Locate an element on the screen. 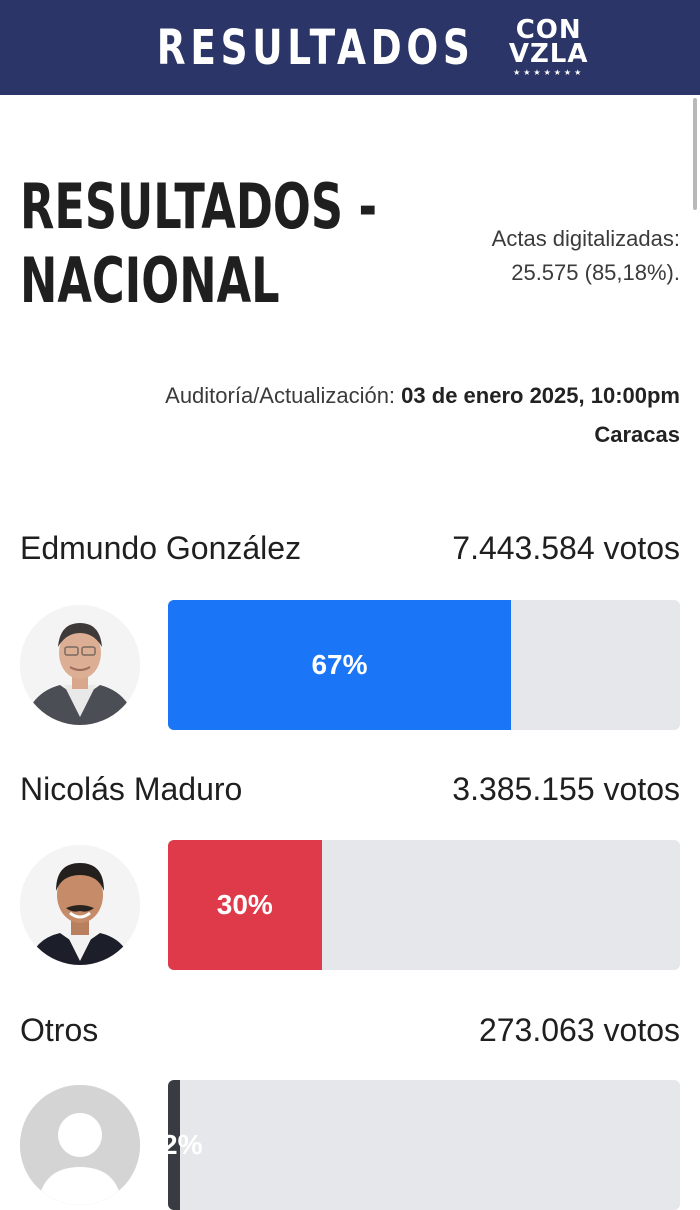 The width and height of the screenshot is (700, 1210). vote-bar-fill: 30% is located at coordinates (245, 905).